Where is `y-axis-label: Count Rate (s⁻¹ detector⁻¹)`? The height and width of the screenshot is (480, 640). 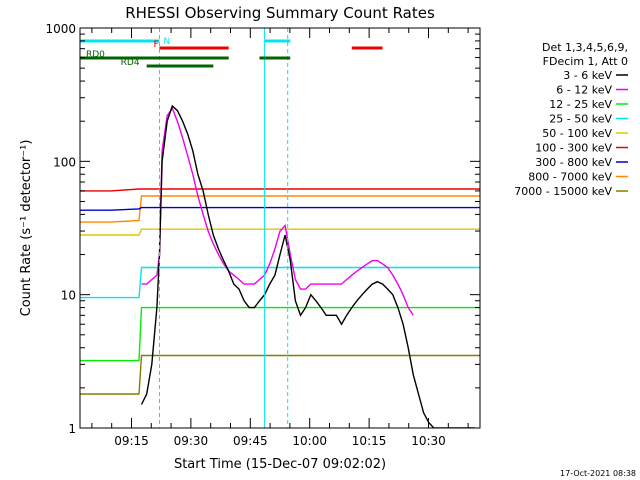
y-axis-label: Count Rate (s⁻¹ detector⁻¹) is located at coordinates (26, 228).